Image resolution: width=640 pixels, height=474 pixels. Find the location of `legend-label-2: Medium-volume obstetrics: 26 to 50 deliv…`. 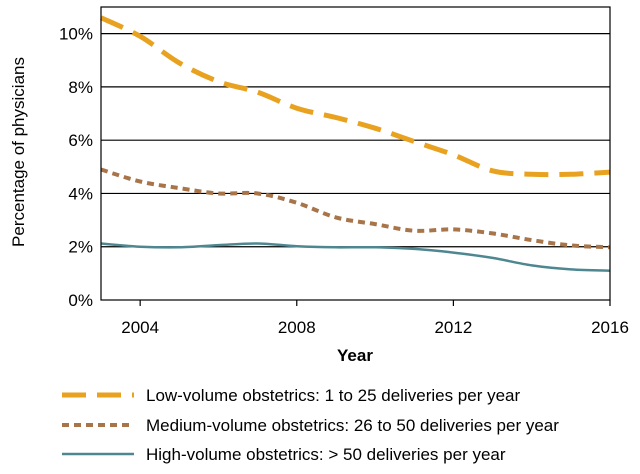

legend-label-2: Medium-volume obstetrics: 26 to 50 deliv… is located at coordinates (352, 425).